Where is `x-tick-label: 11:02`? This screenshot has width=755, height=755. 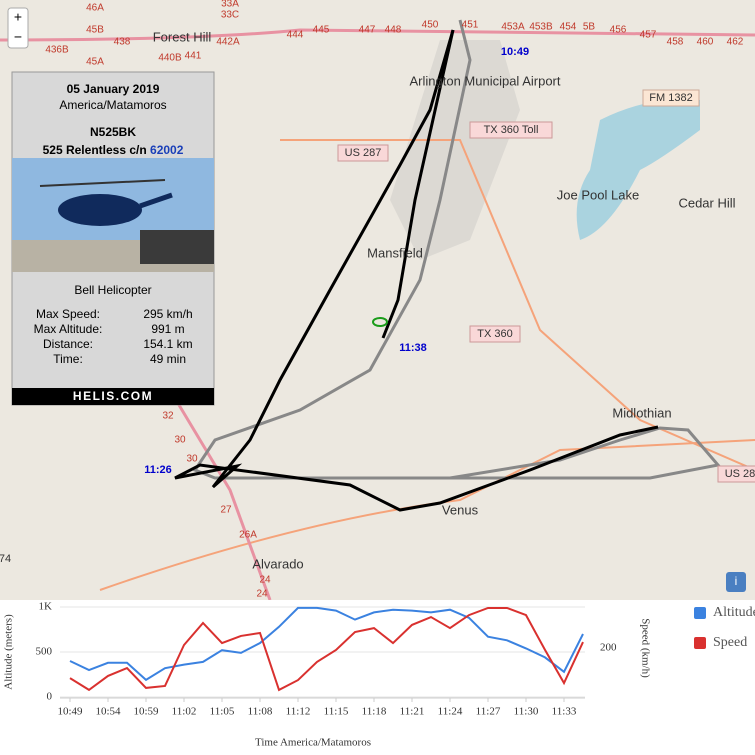
x-tick-label: 11:02 is located at coordinates (184, 712).